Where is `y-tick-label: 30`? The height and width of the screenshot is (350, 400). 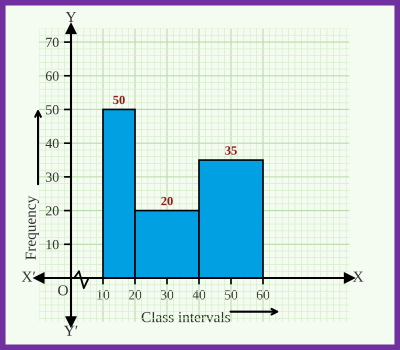 y-tick-label: 30 is located at coordinates (52, 177).